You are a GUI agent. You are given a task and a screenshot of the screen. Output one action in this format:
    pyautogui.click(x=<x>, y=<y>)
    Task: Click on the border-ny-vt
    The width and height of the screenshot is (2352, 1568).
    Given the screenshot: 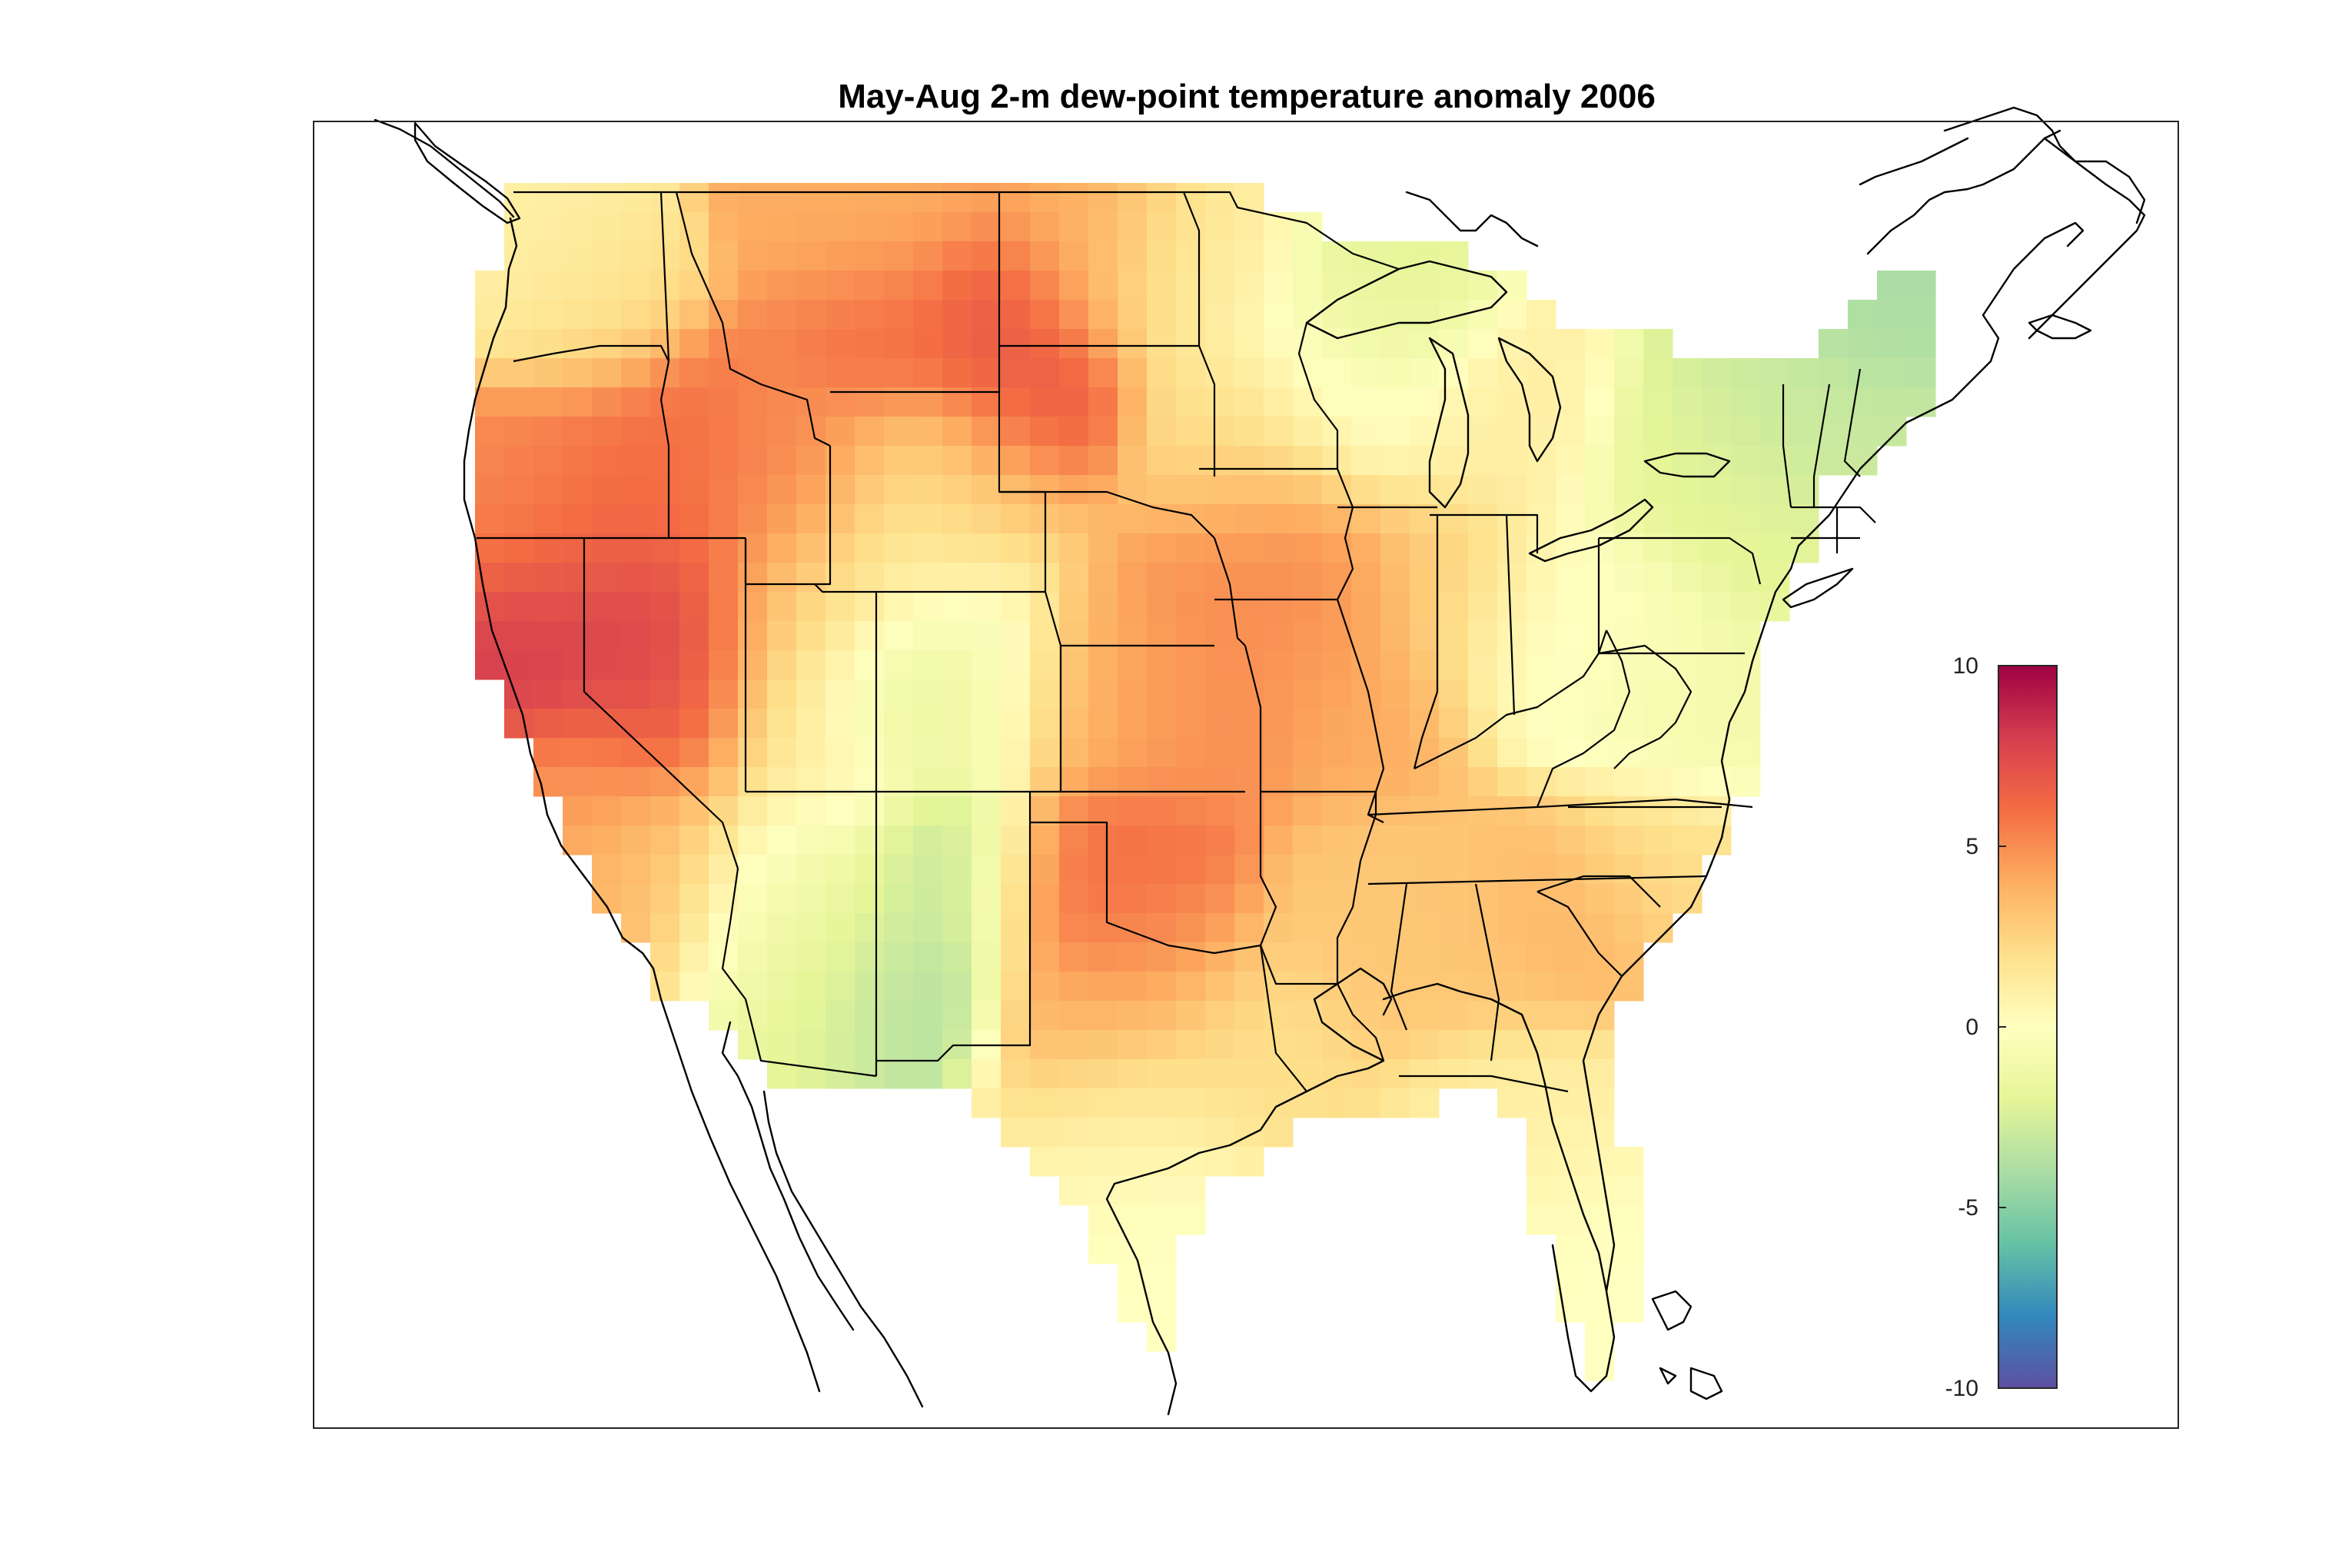 What is the action you would take?
    pyautogui.click(x=1787, y=446)
    